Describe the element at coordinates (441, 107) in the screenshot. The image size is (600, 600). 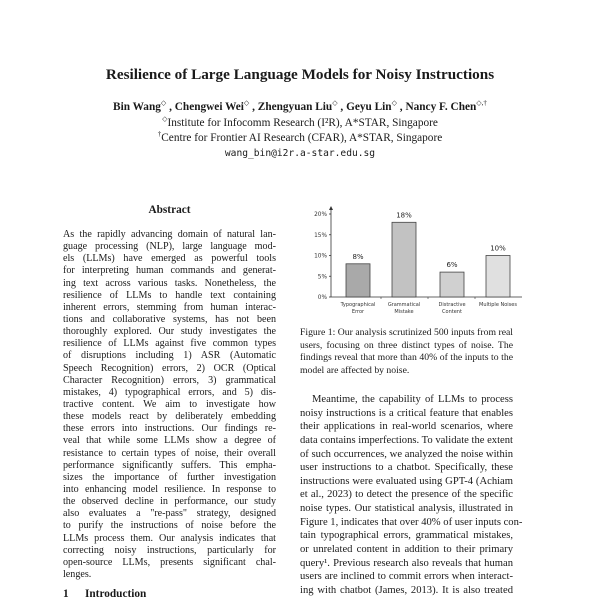
I see `author-name: Nancy F. Chen` at that location.